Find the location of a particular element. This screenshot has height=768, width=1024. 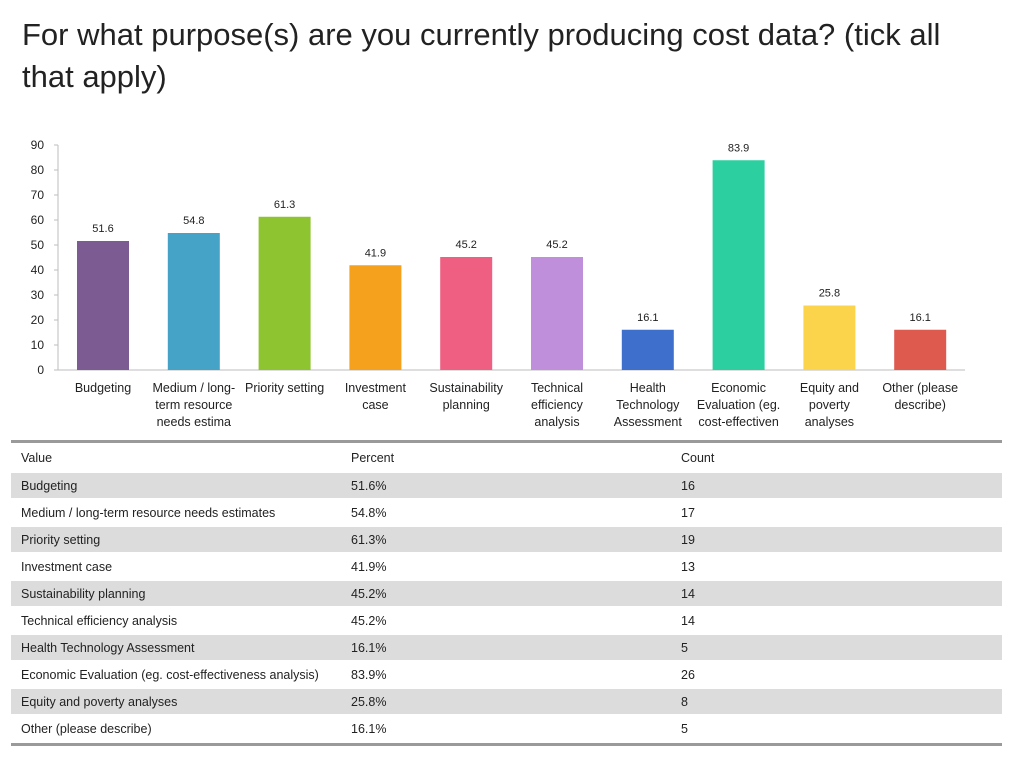

category-label-line: Health is located at coordinates (648, 388).